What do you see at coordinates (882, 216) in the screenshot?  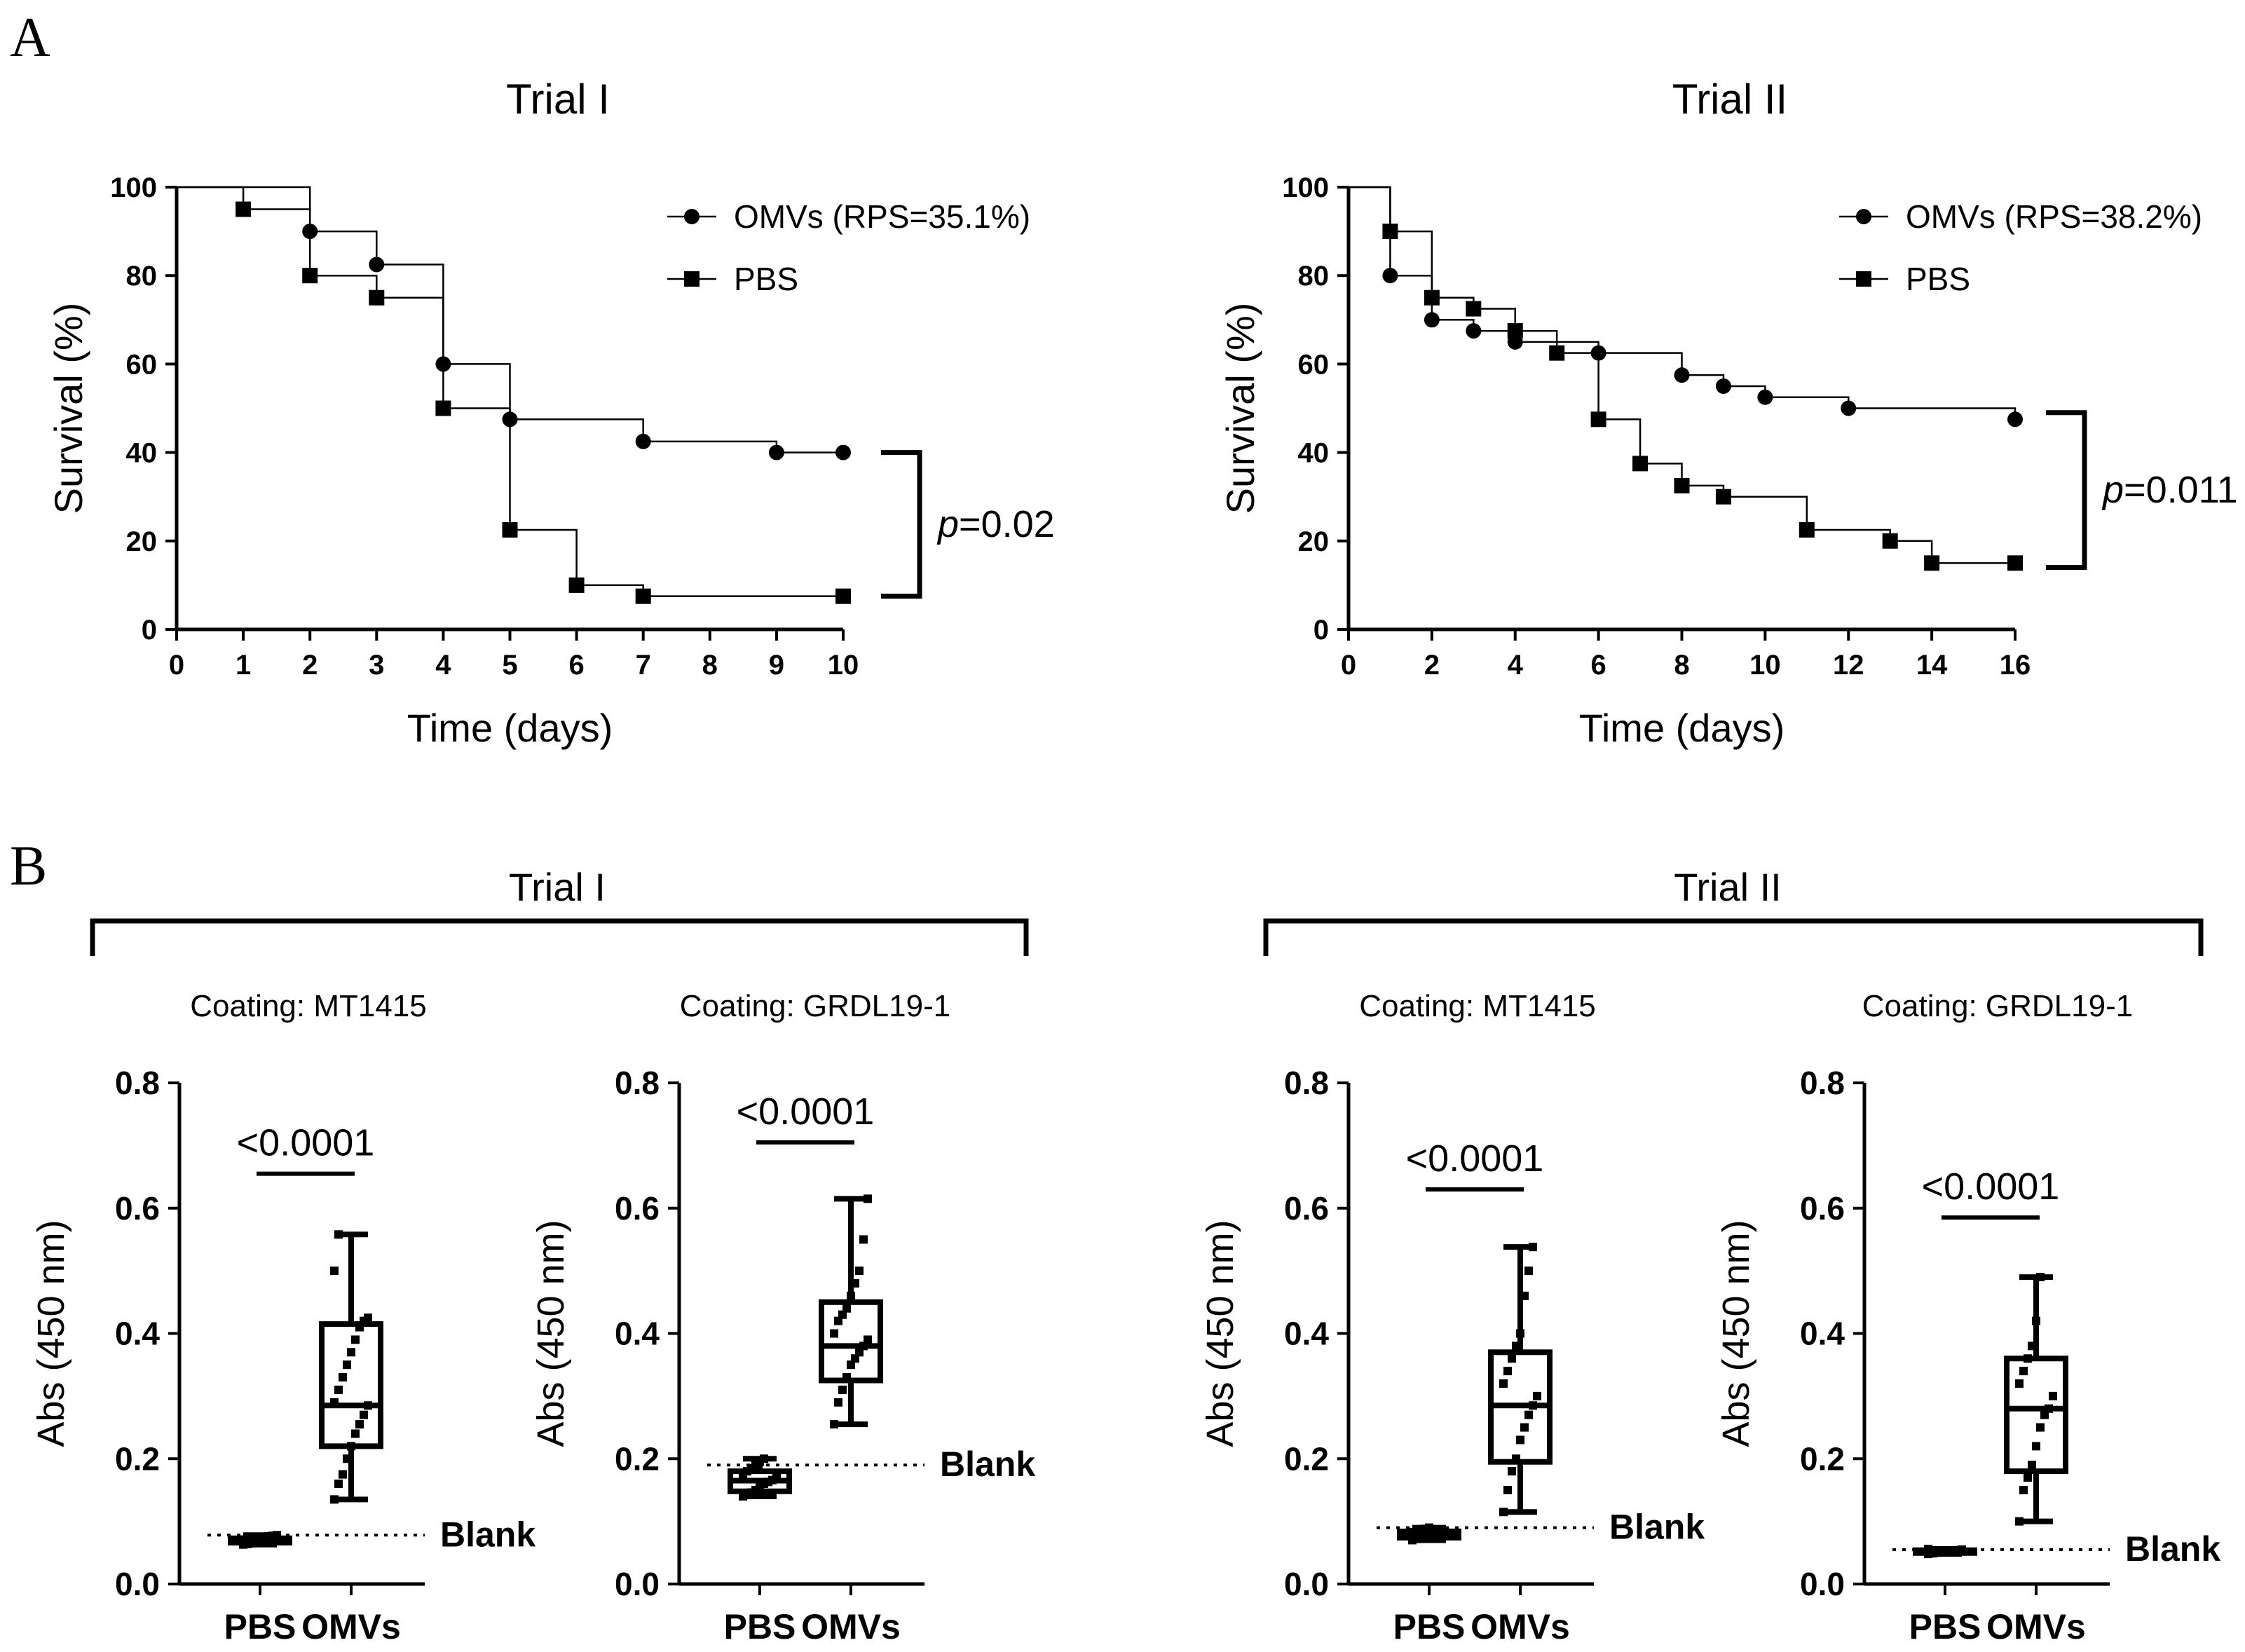 I see `legend-label: OMVs (RPS=35.1%)` at bounding box center [882, 216].